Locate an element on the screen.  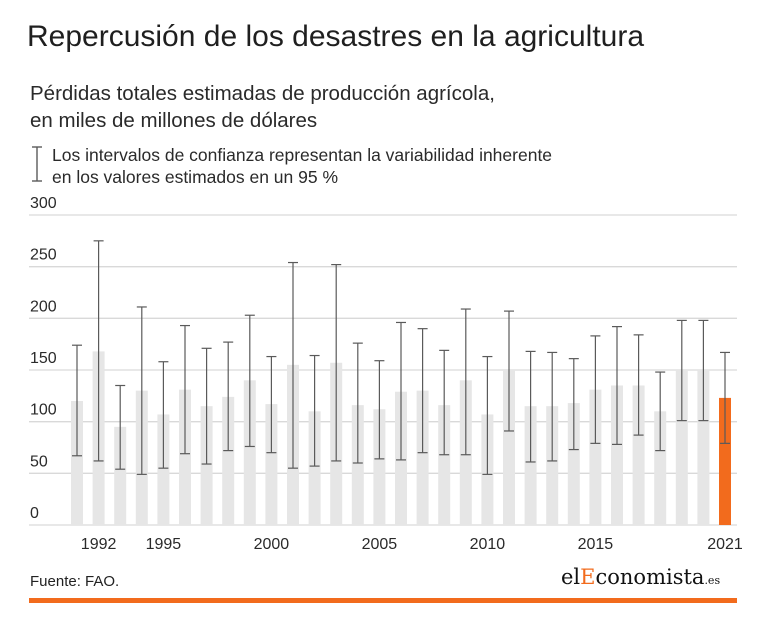
y-tick-label: 100 is located at coordinates (43, 410).